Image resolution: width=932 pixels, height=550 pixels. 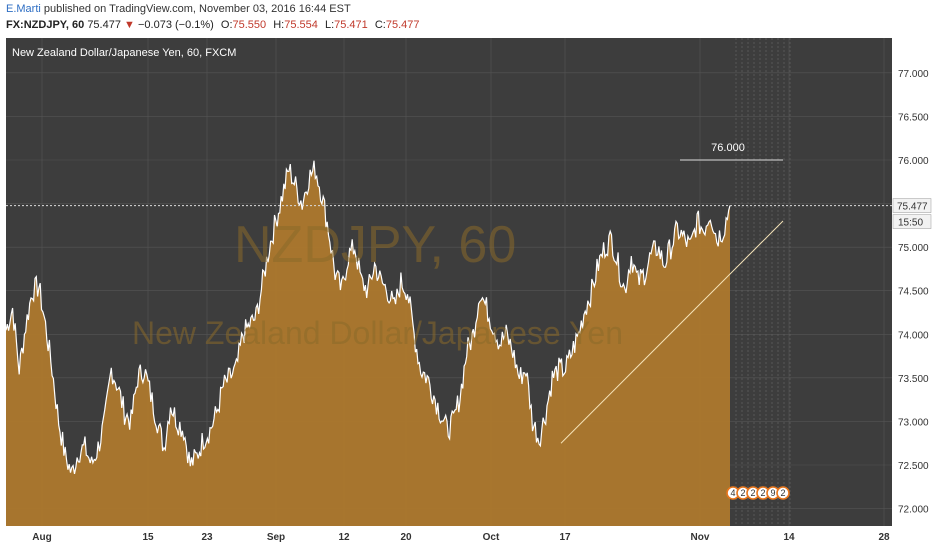 What do you see at coordinates (913, 510) in the screenshot?
I see `y-tick-label: 72.000` at bounding box center [913, 510].